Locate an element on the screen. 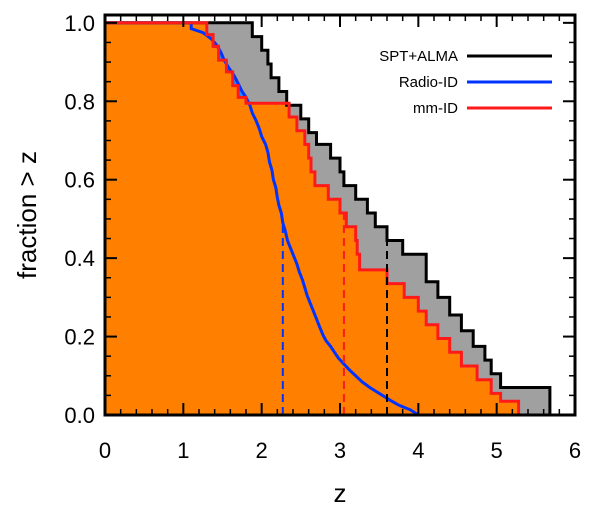 Image resolution: width=610 pixels, height=513 pixels. y-tick-label: 0.6 is located at coordinates (79, 180).